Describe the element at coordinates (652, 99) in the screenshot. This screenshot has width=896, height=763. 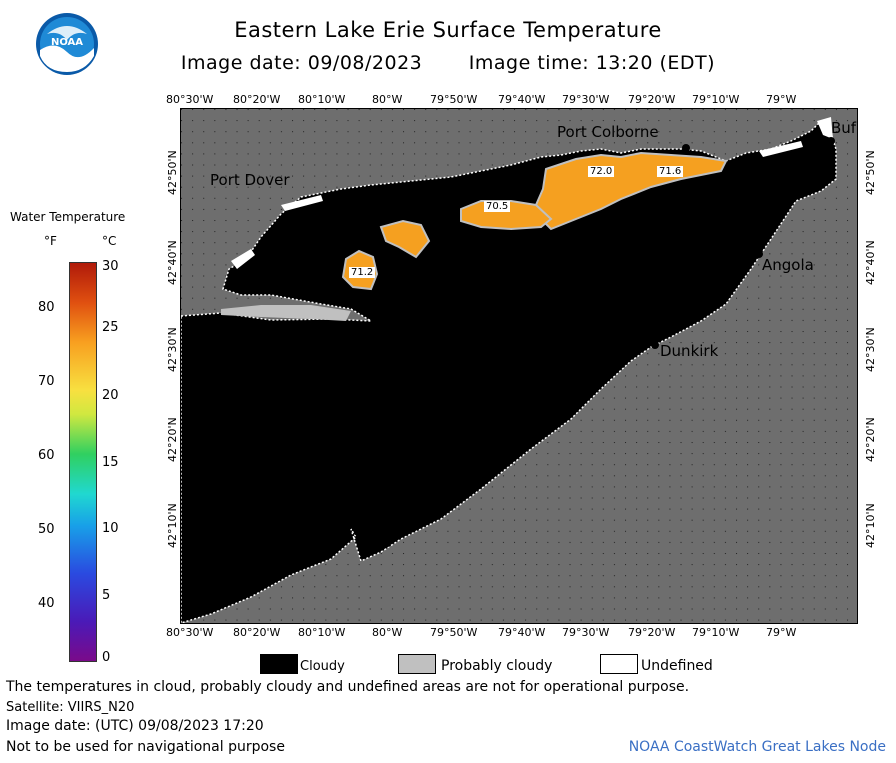
I see `lon-tick-top: 79°20'W` at that location.